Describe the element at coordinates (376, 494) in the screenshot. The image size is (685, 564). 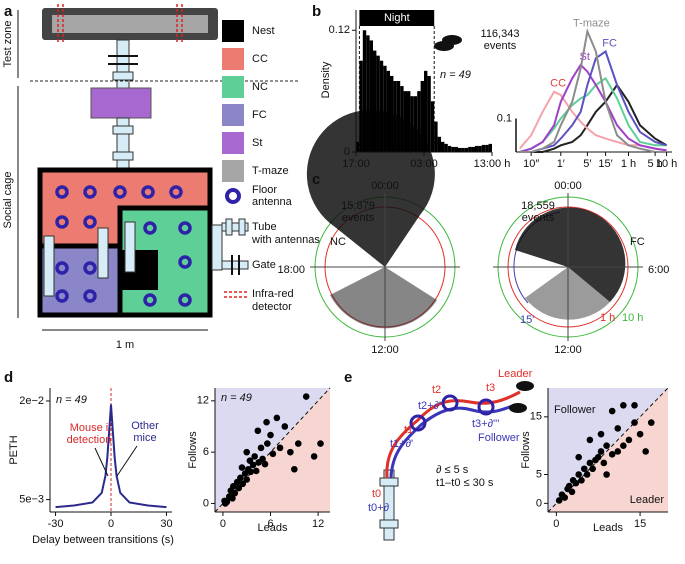
I see `time-label: t0` at that location.